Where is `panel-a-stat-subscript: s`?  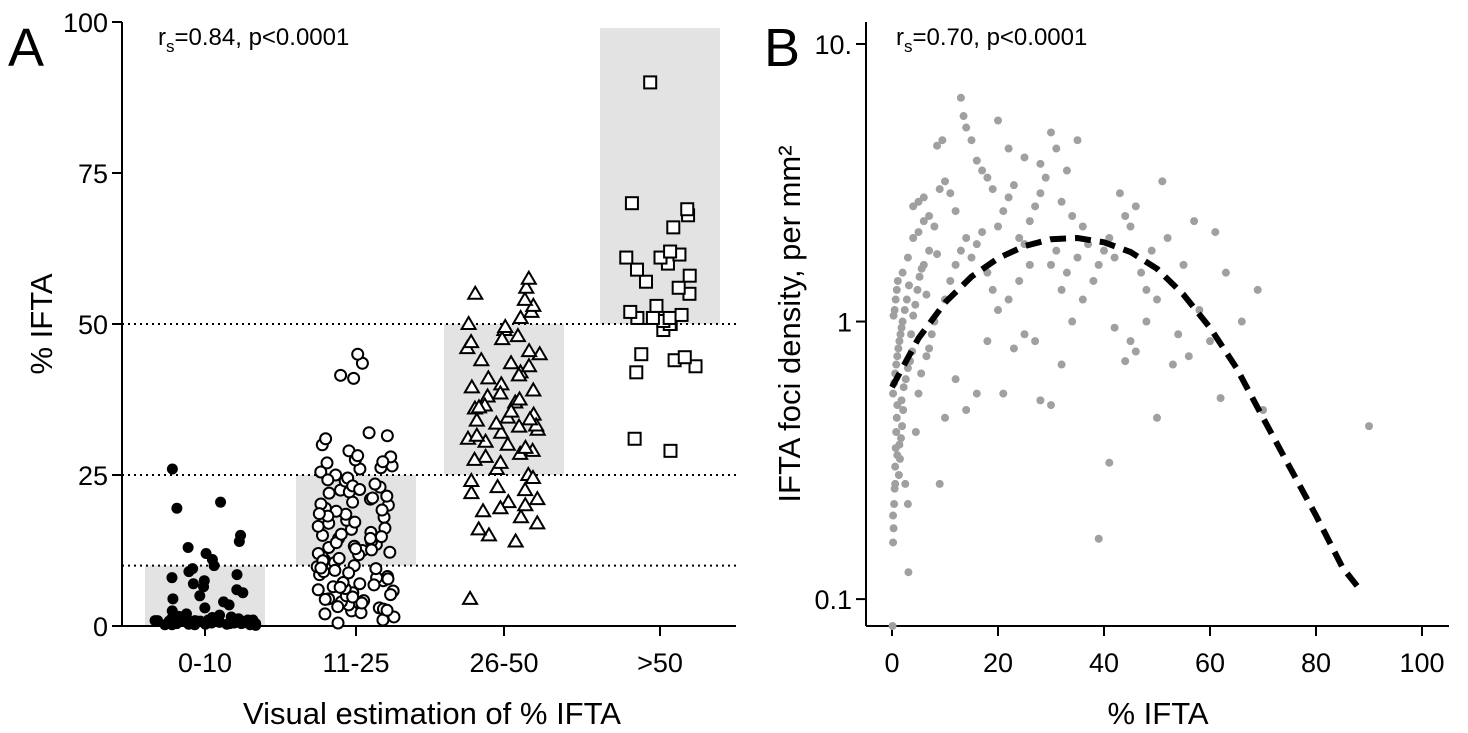 panel-a-stat-subscript: s is located at coordinates (170, 46).